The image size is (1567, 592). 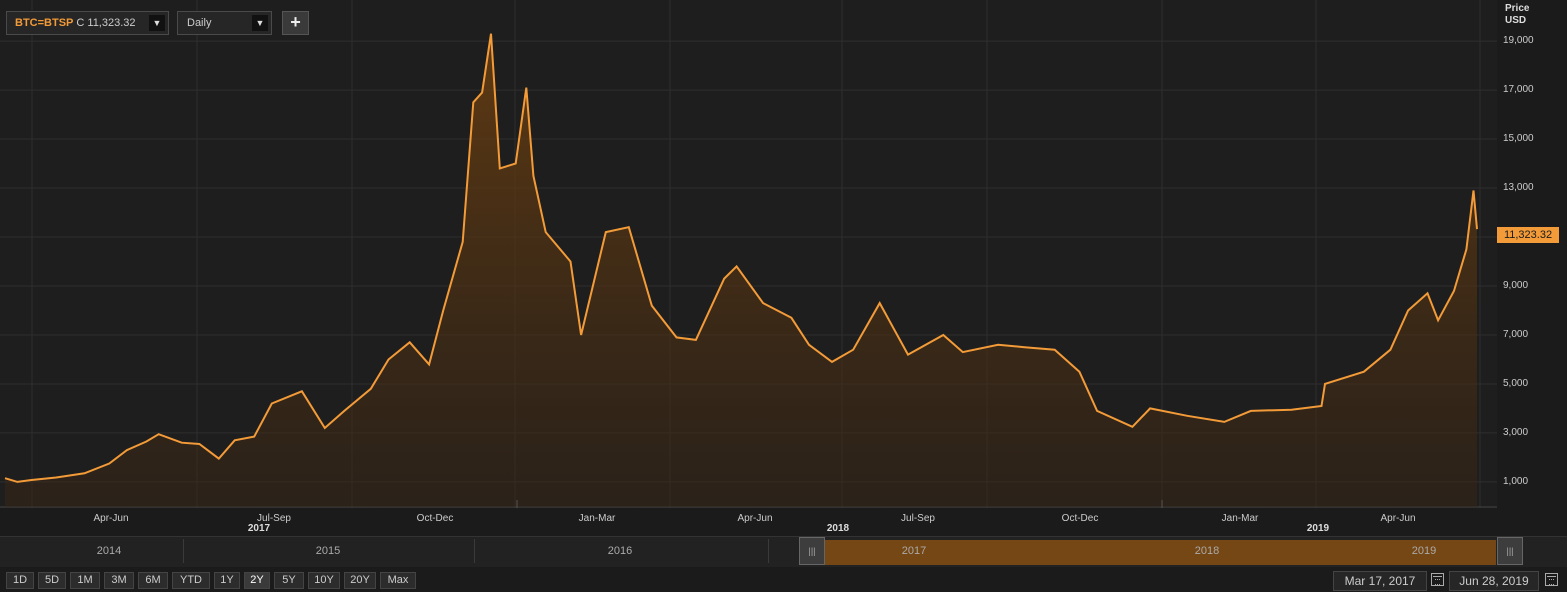 I want to click on navigator-year-label: 2015, so click(x=328, y=551).